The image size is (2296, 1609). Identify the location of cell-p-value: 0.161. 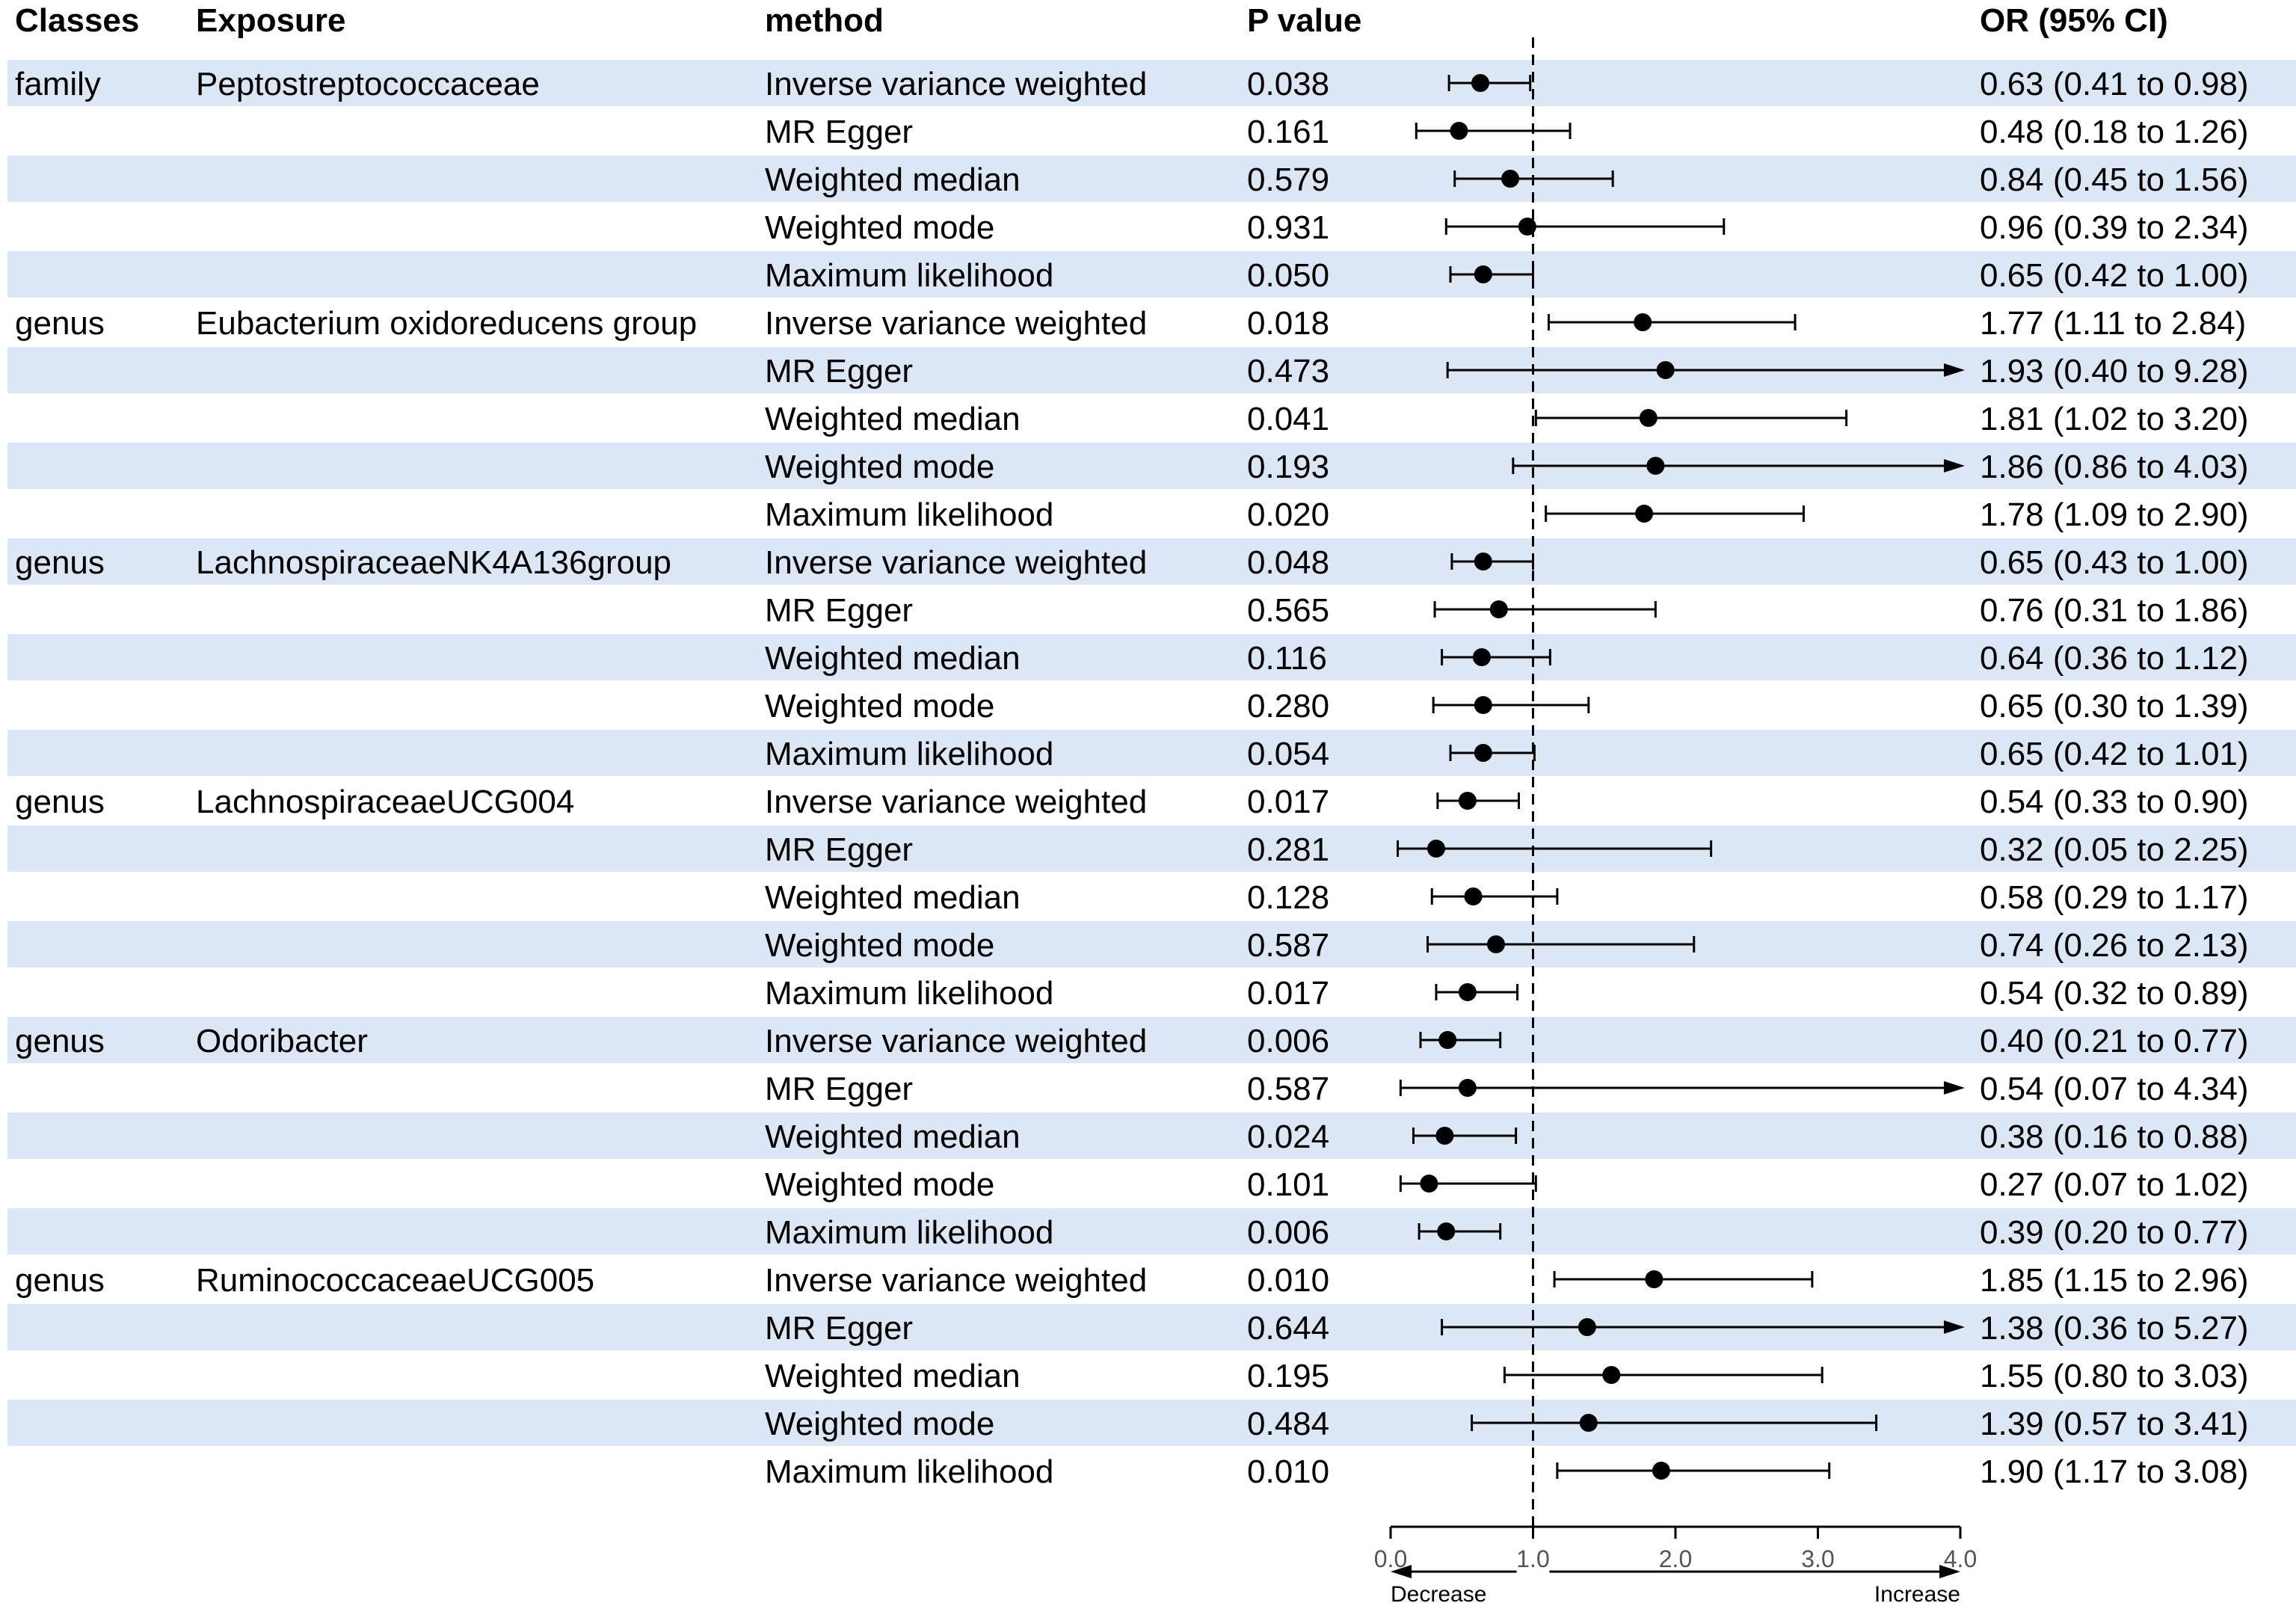
(1288, 132).